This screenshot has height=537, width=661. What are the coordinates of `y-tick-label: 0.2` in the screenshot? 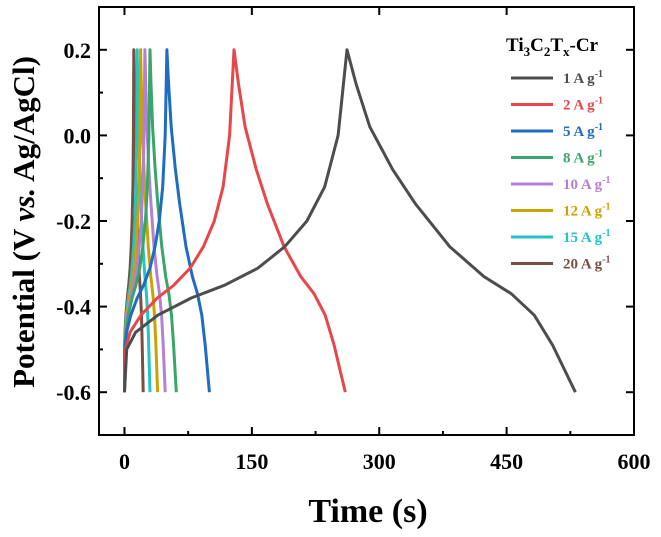 It's located at (78, 50).